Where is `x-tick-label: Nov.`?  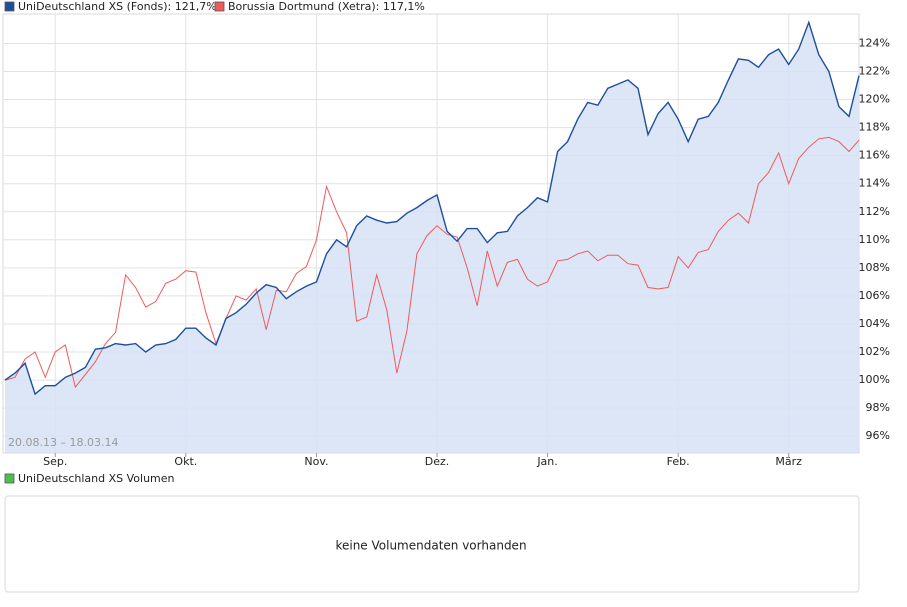
x-tick-label: Nov. is located at coordinates (316, 461).